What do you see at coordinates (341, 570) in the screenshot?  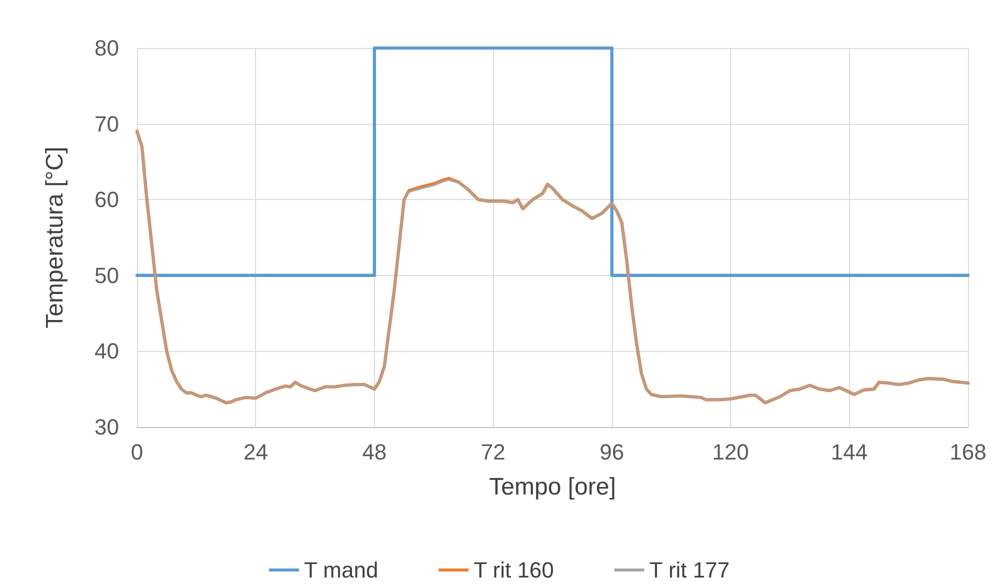 I see `legend-label: T mand` at bounding box center [341, 570].